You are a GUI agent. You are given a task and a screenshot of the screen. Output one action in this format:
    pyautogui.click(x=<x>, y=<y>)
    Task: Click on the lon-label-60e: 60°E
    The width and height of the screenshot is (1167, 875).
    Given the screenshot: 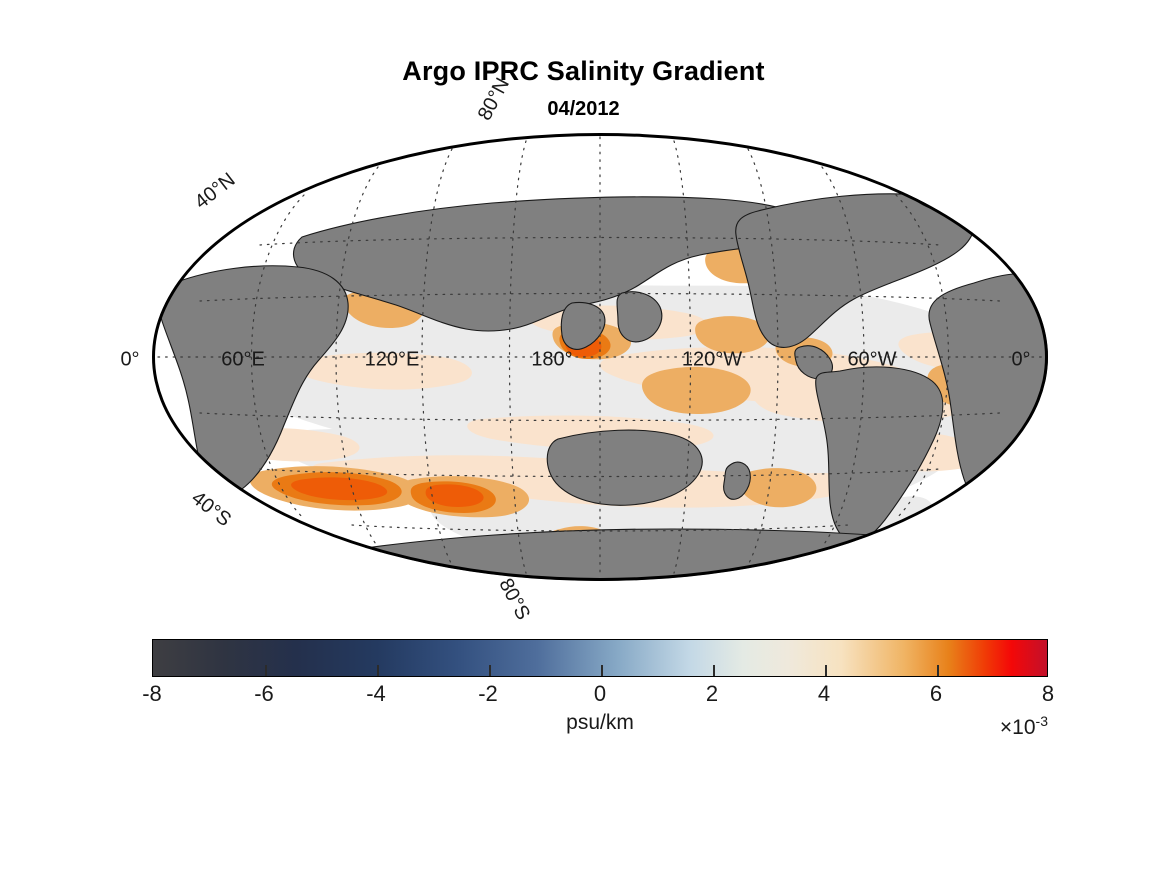 What is the action you would take?
    pyautogui.click(x=243, y=359)
    